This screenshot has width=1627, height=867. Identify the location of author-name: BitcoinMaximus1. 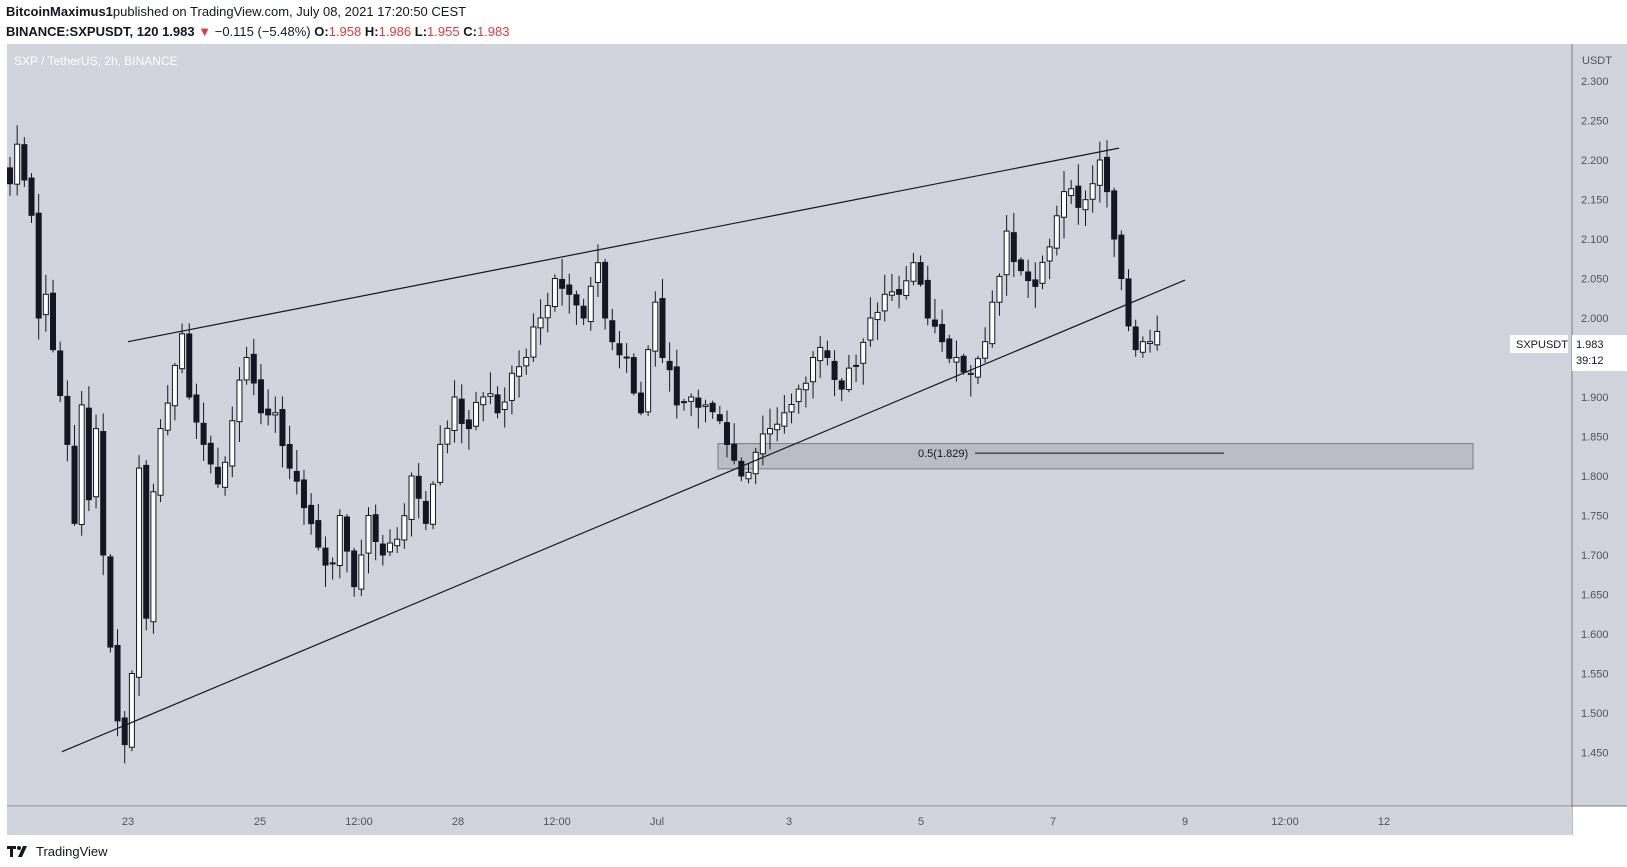
(59, 11).